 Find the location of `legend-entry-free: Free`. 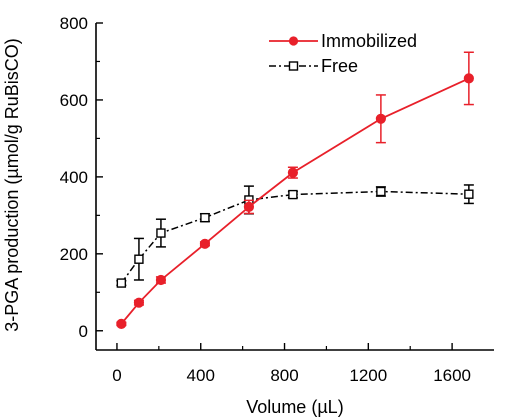

legend-entry-free: Free is located at coordinates (313, 66).